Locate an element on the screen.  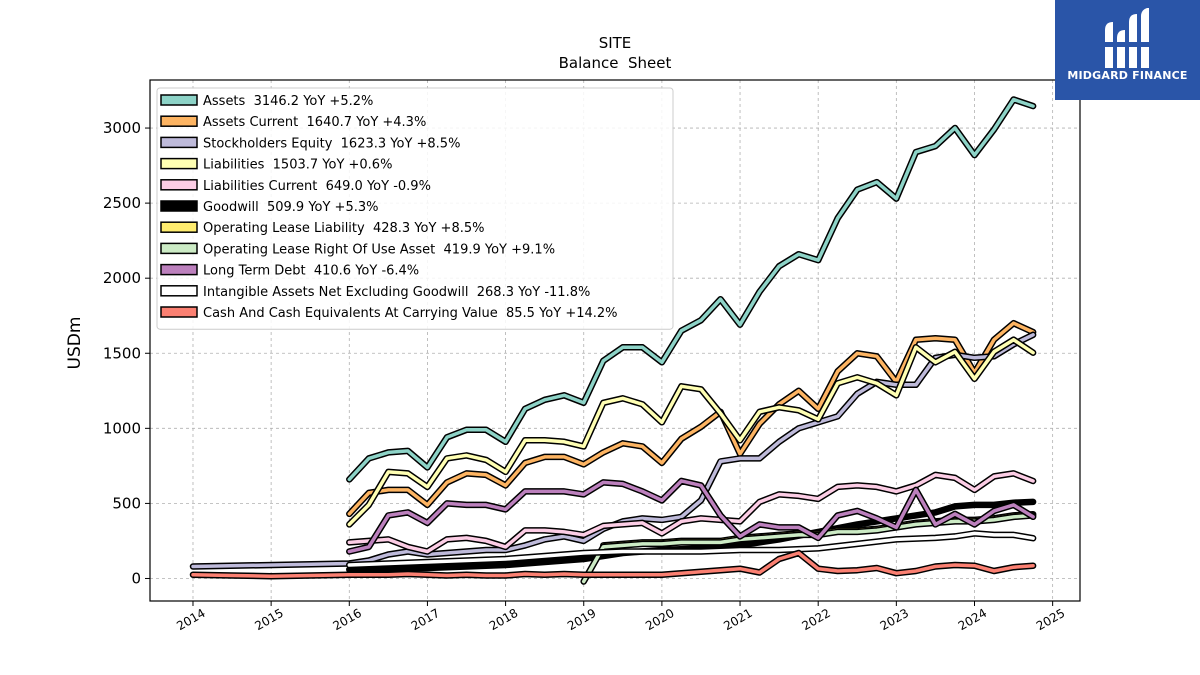
series-long-term-debt is located at coordinates (691, 516).